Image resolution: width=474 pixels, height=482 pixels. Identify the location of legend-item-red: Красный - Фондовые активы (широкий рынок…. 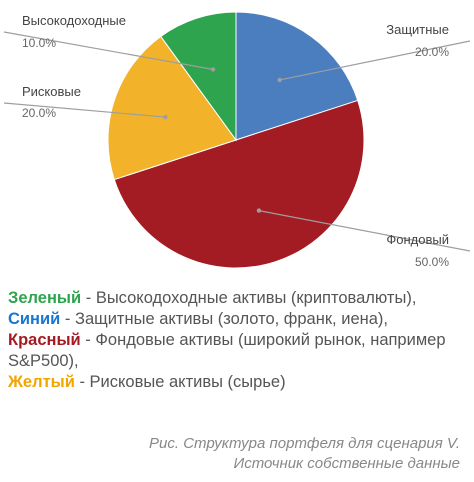
(238, 351).